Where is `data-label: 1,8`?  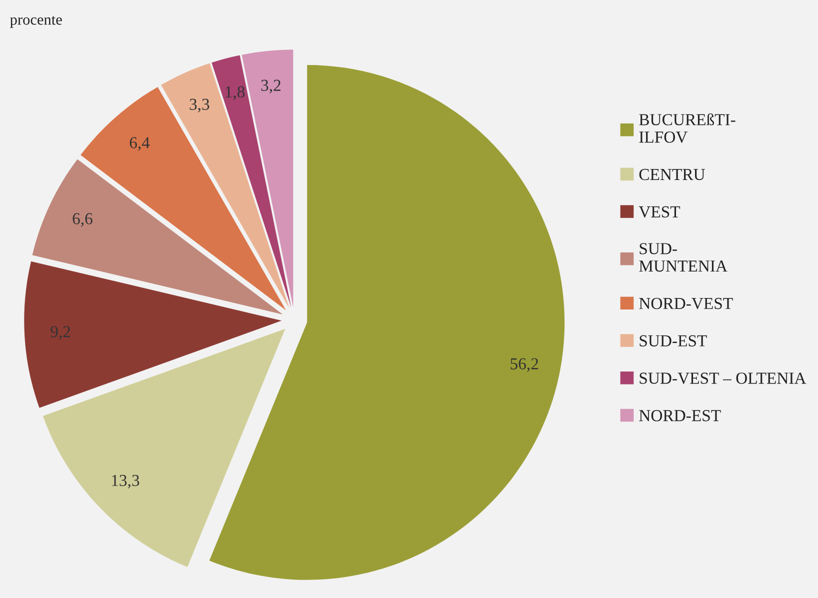 data-label: 1,8 is located at coordinates (235, 93).